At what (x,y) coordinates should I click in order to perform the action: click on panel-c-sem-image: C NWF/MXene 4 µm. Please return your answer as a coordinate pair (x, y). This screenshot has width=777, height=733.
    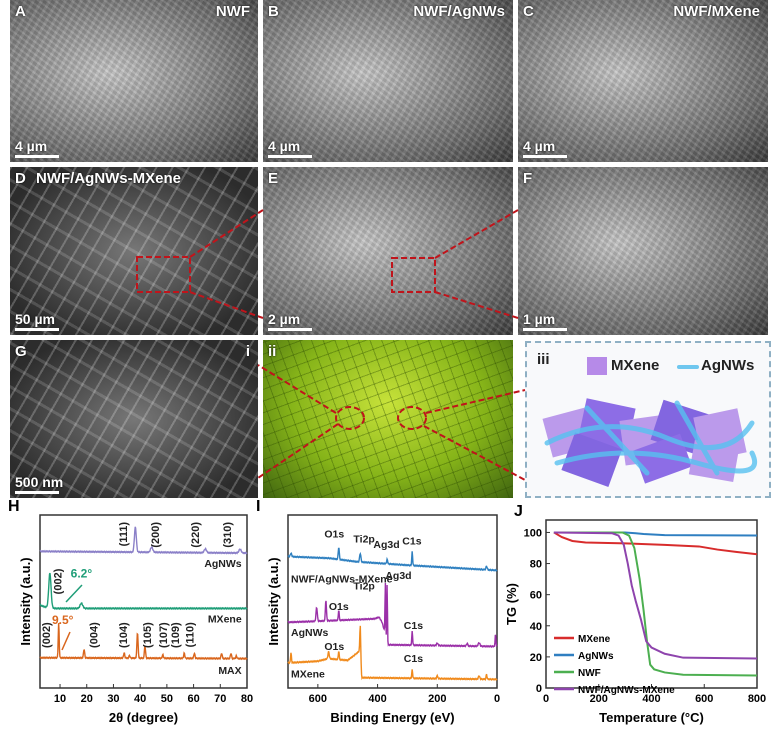
    Looking at the image, I should click on (643, 81).